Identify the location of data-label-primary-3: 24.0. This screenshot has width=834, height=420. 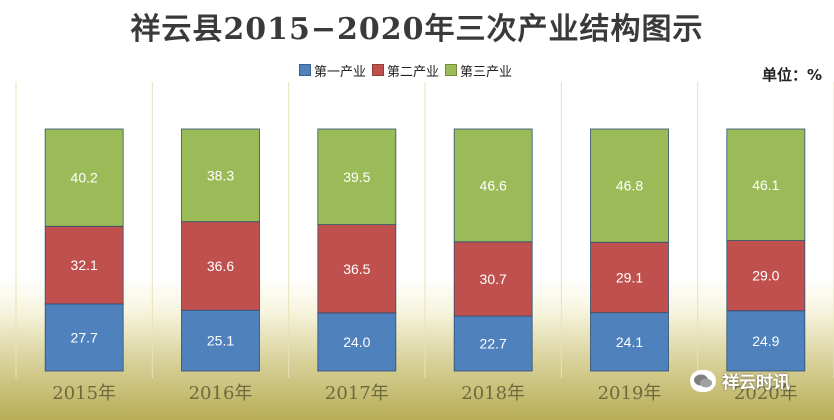
(356, 342).